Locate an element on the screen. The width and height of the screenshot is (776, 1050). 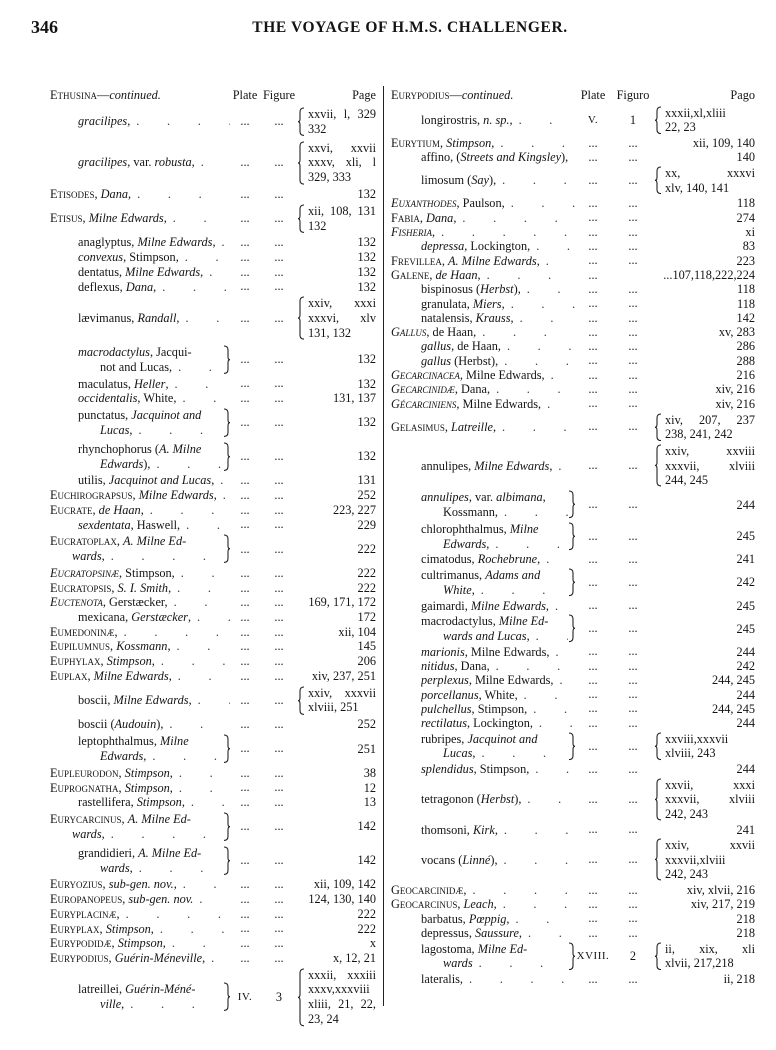
page-references: xiv, 216 is located at coordinates (705, 404).